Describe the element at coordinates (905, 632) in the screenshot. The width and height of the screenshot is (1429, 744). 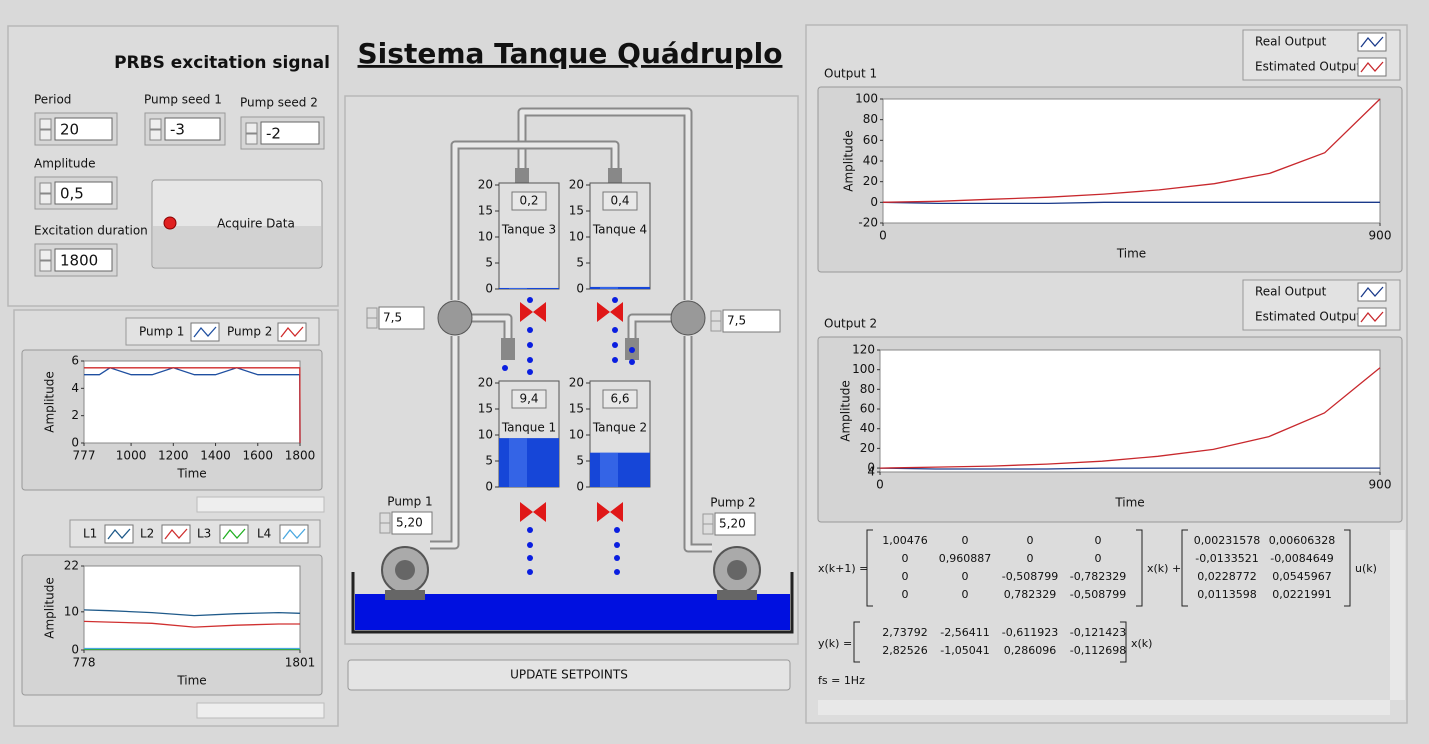
I see `matrix-cell: 2,73792` at that location.